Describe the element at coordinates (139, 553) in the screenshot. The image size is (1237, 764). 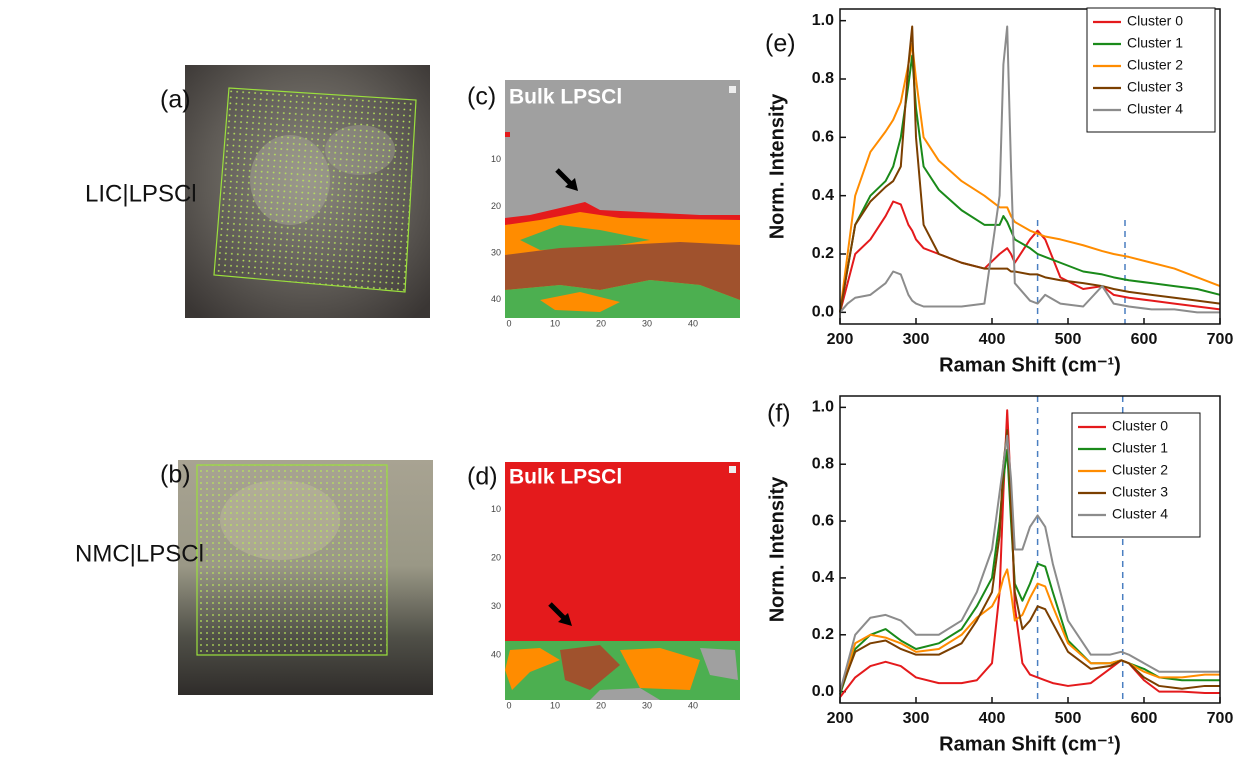
I see `sample-name: NMC|LPSCl` at that location.